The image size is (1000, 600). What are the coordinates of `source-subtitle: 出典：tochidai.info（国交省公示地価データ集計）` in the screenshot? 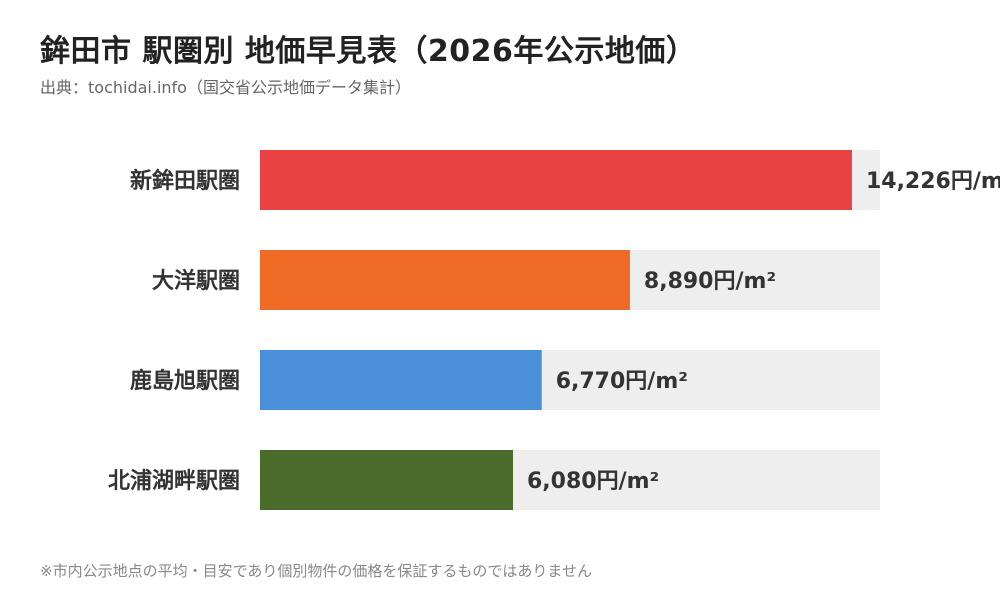 It's located at (225, 87).